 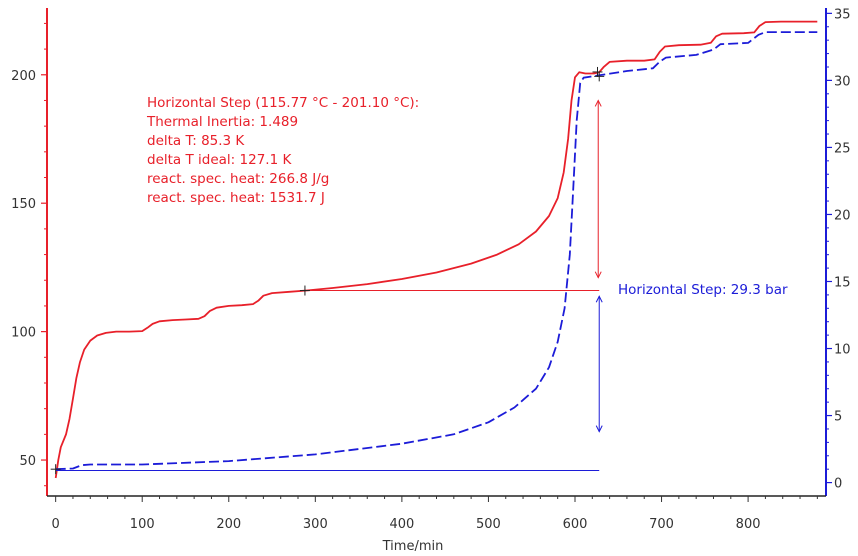 What do you see at coordinates (283, 103) in the screenshot?
I see `annotation-line-1: Horizontal Step (115.77 °C - 201.10 °C):` at bounding box center [283, 103].